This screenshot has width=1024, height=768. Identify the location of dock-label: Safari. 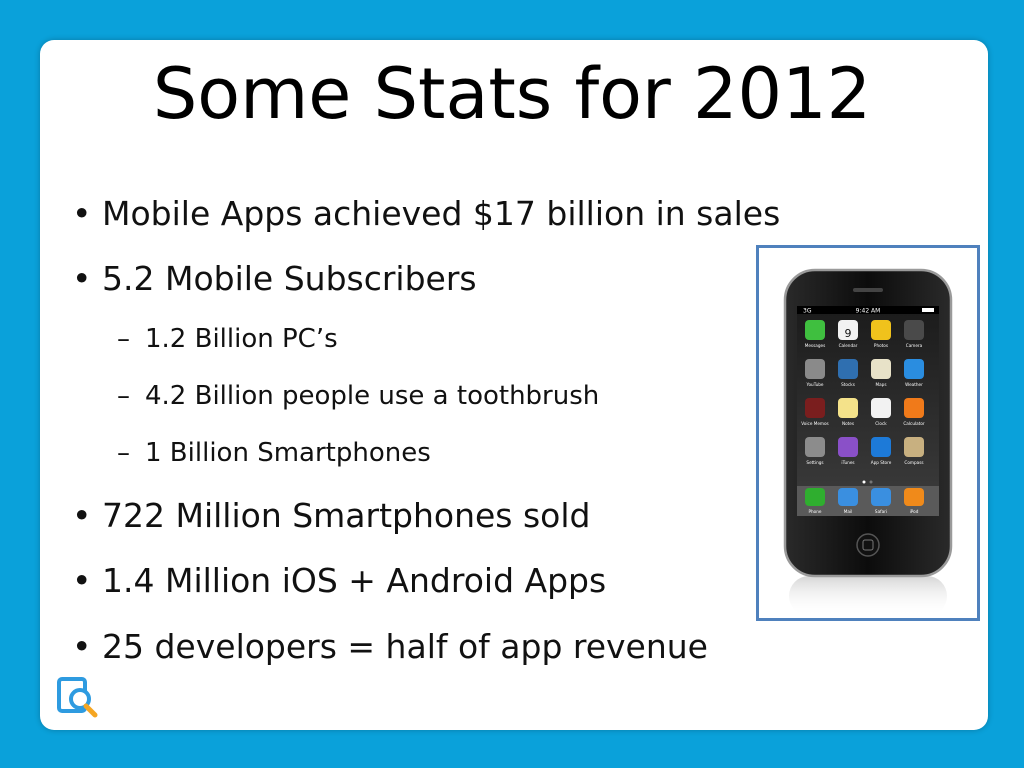
(881, 511).